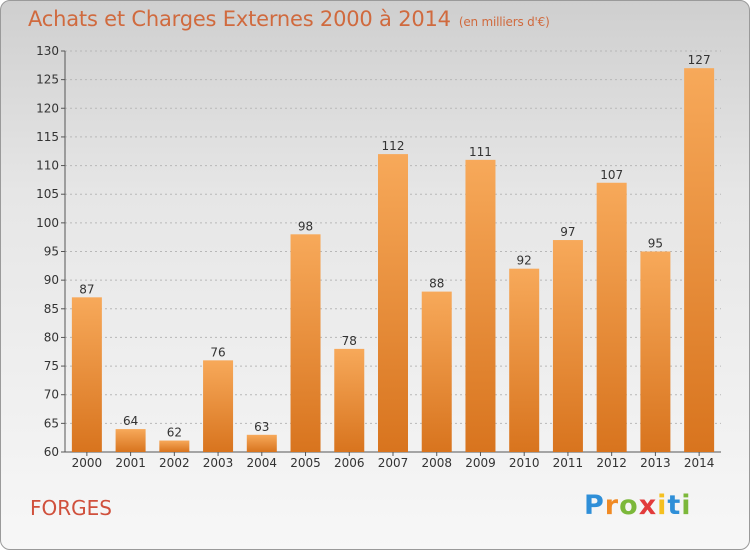 This screenshot has height=550, width=750. What do you see at coordinates (47, 223) in the screenshot?
I see `y-tick-label: 100` at bounding box center [47, 223].